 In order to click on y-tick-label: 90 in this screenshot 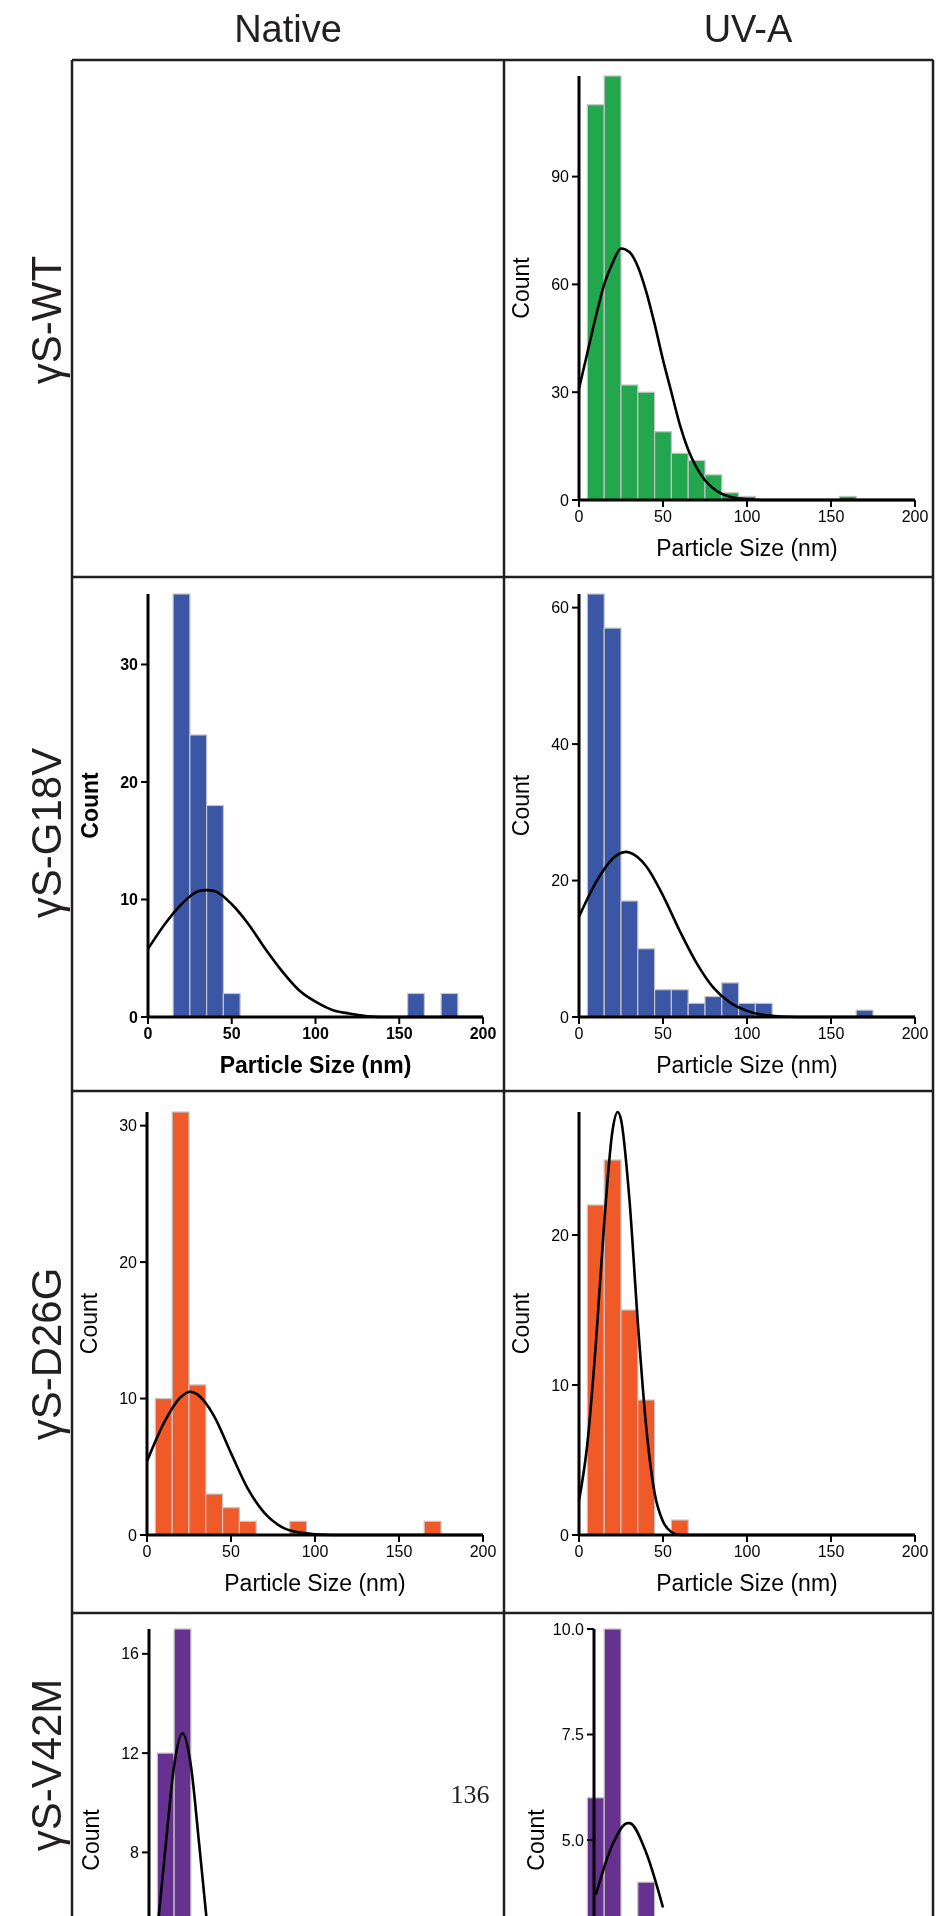, I will do `click(560, 177)`.